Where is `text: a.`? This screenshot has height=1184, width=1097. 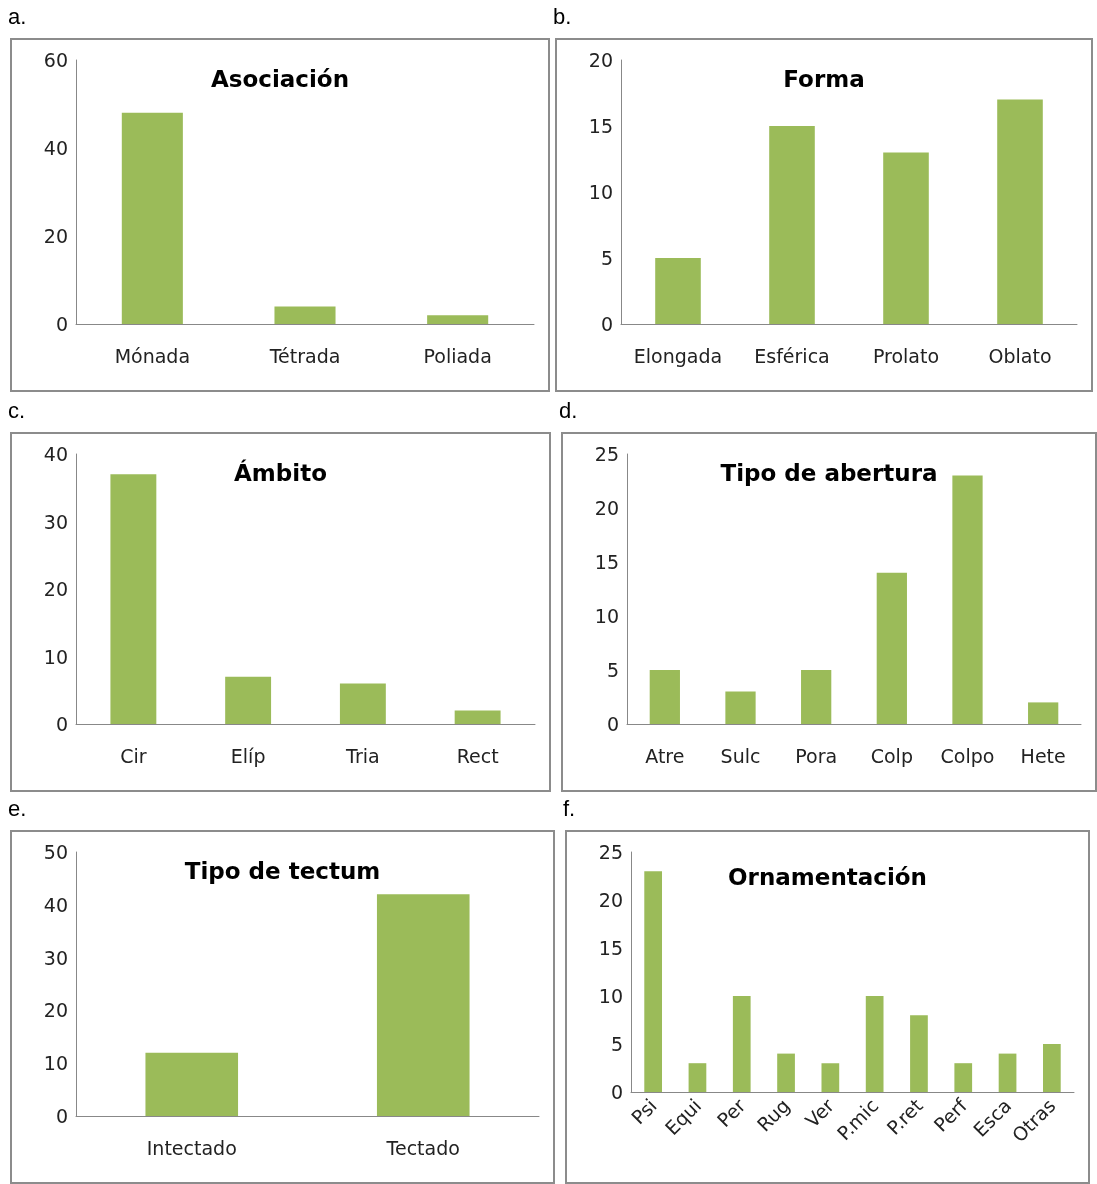
text: a. is located at coordinates (17, 17).